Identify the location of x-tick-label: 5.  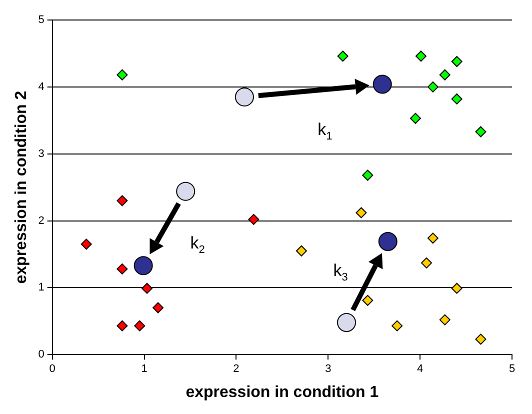
(512, 369).